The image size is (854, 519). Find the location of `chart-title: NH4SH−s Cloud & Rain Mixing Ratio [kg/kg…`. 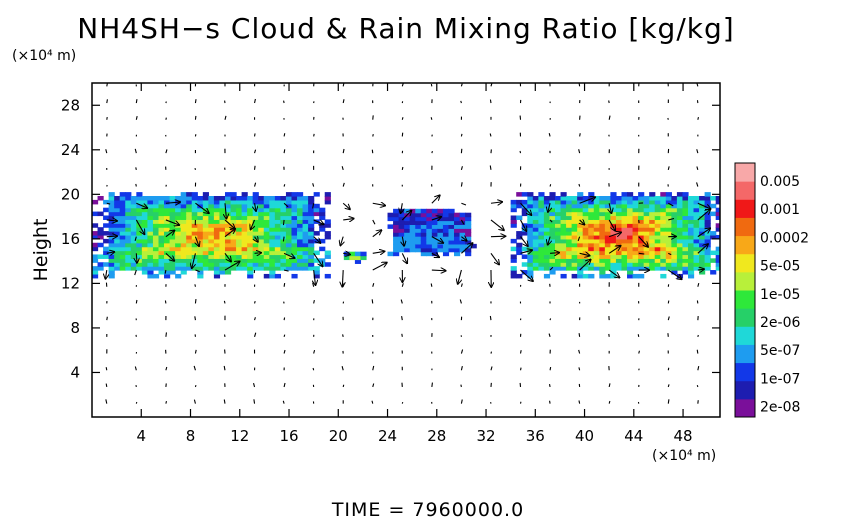

chart-title: NH4SH−s Cloud & Rain Mixing Ratio [kg/kg… is located at coordinates (405, 28).